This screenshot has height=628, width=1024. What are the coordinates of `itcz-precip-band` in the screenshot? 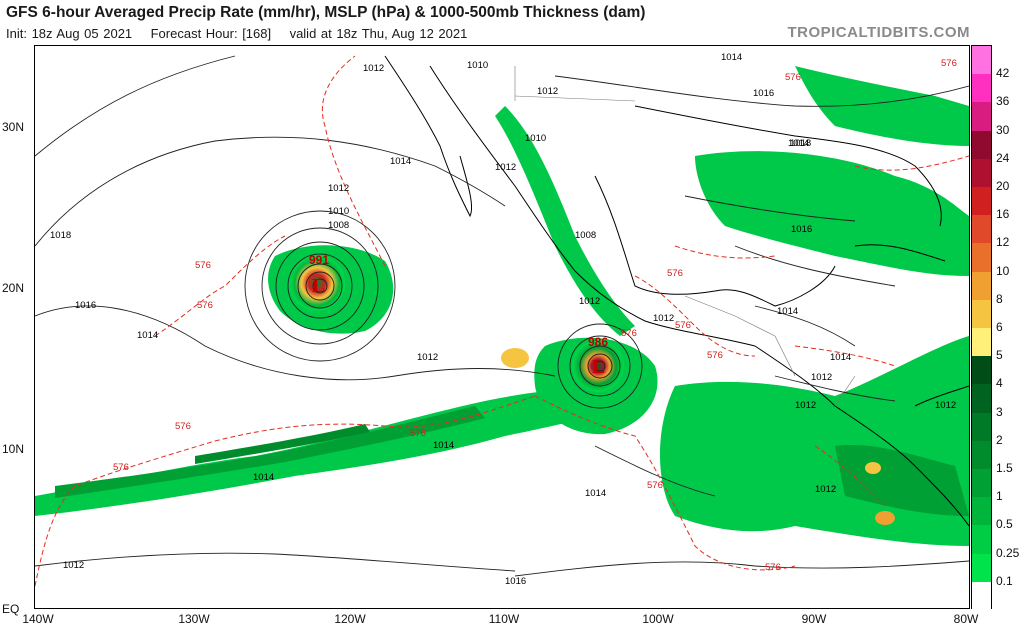 It's located at (335, 452).